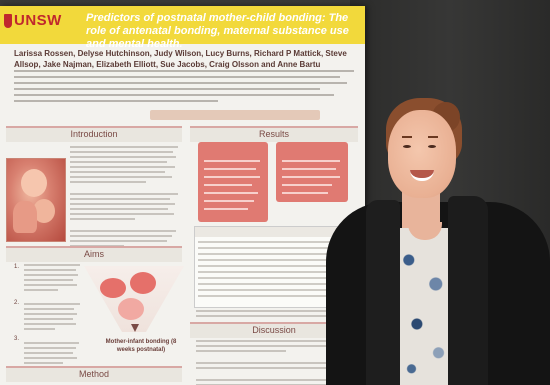 The height and width of the screenshot is (385, 550). I want to click on section-aims: Aims, so click(94, 254).